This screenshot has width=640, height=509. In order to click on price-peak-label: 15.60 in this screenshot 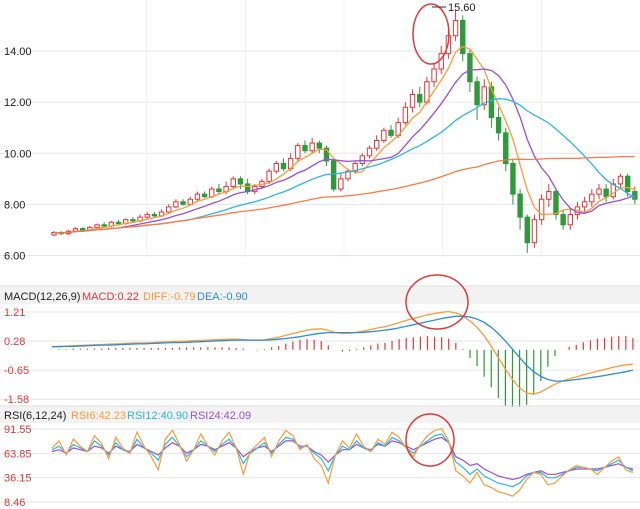, I will do `click(462, 8)`.